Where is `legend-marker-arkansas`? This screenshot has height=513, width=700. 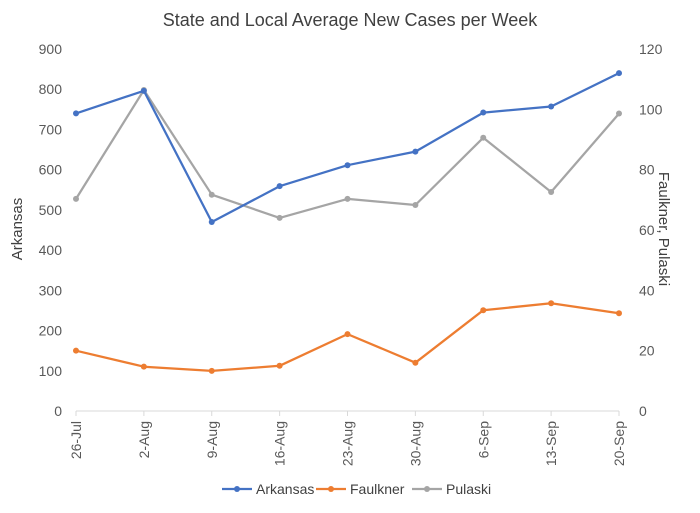
legend-marker-arkansas is located at coordinates (237, 489).